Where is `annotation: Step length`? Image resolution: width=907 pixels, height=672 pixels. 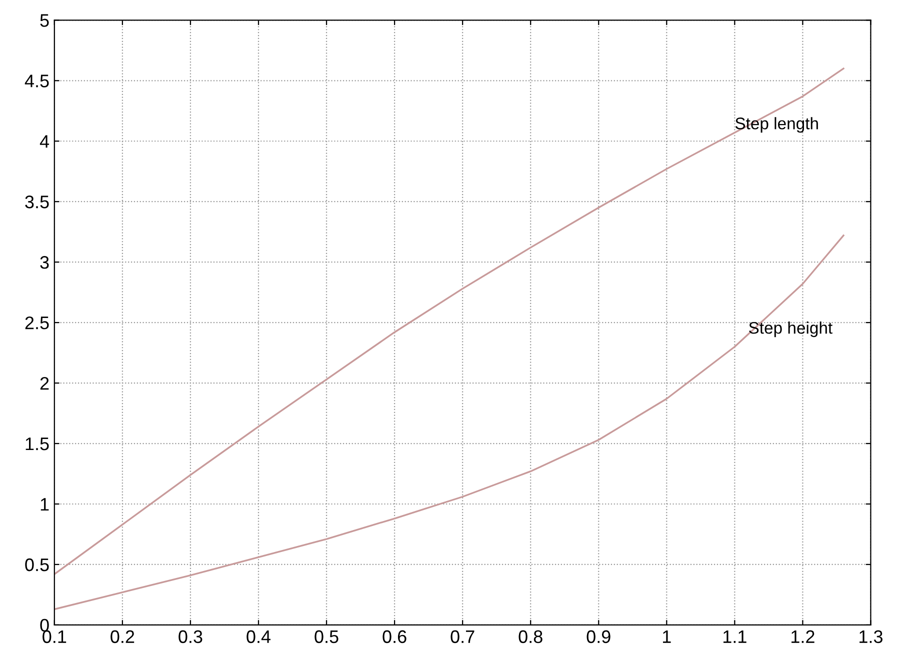
annotation: Step length is located at coordinates (776, 125).